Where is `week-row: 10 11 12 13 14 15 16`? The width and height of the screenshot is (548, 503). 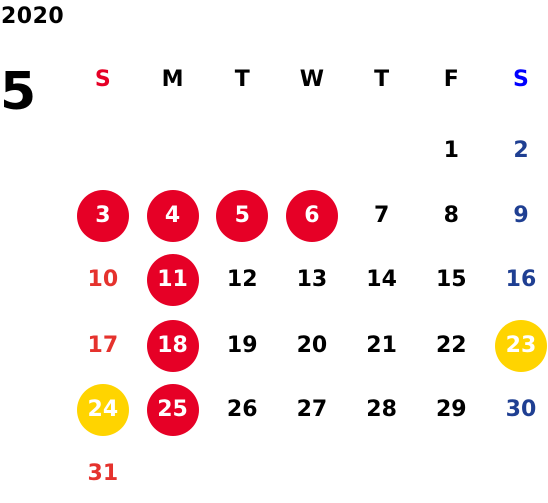 week-row: 10 11 12 13 14 15 16 is located at coordinates (308, 280).